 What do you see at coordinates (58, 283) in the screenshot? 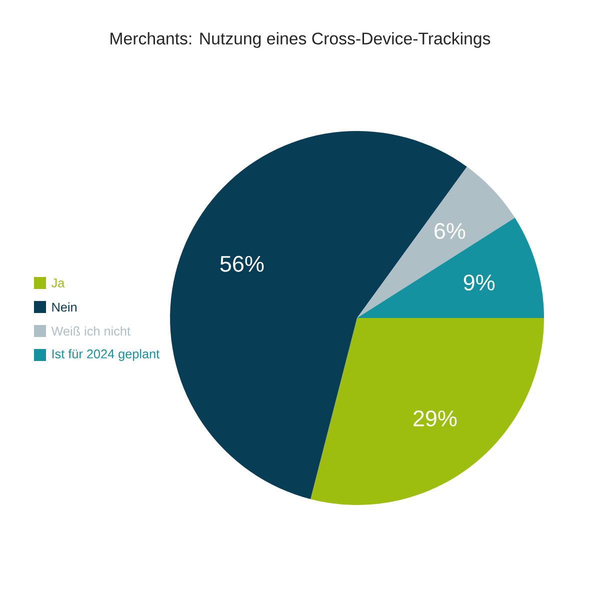
I see `legend-label: Ja` at bounding box center [58, 283].